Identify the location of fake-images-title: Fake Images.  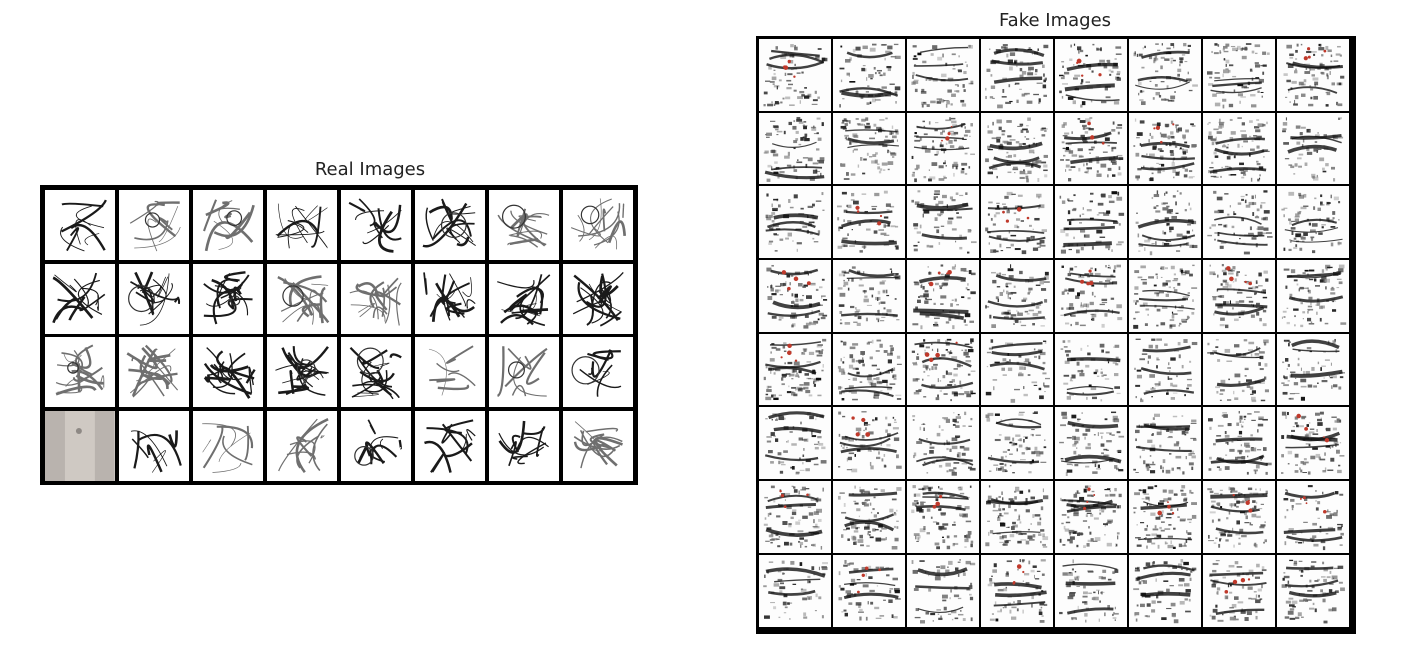
(1055, 20).